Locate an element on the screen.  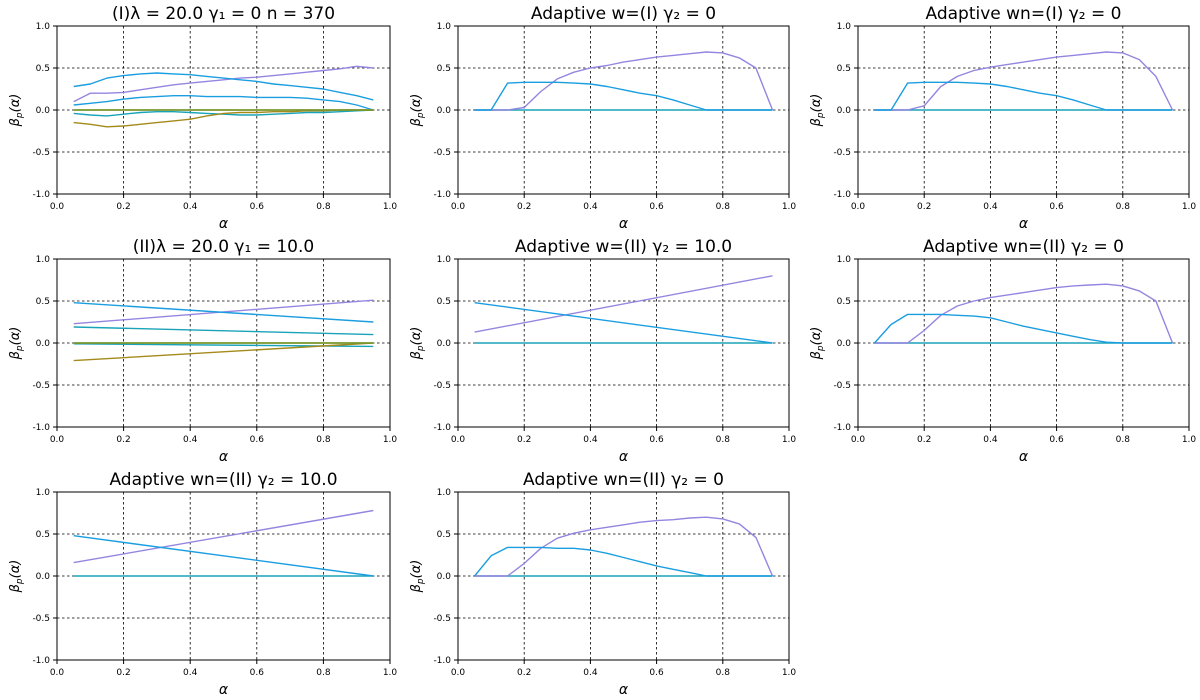
subplot-title: Adaptive wn=(II) γ₂ = 0 is located at coordinates (623, 480).